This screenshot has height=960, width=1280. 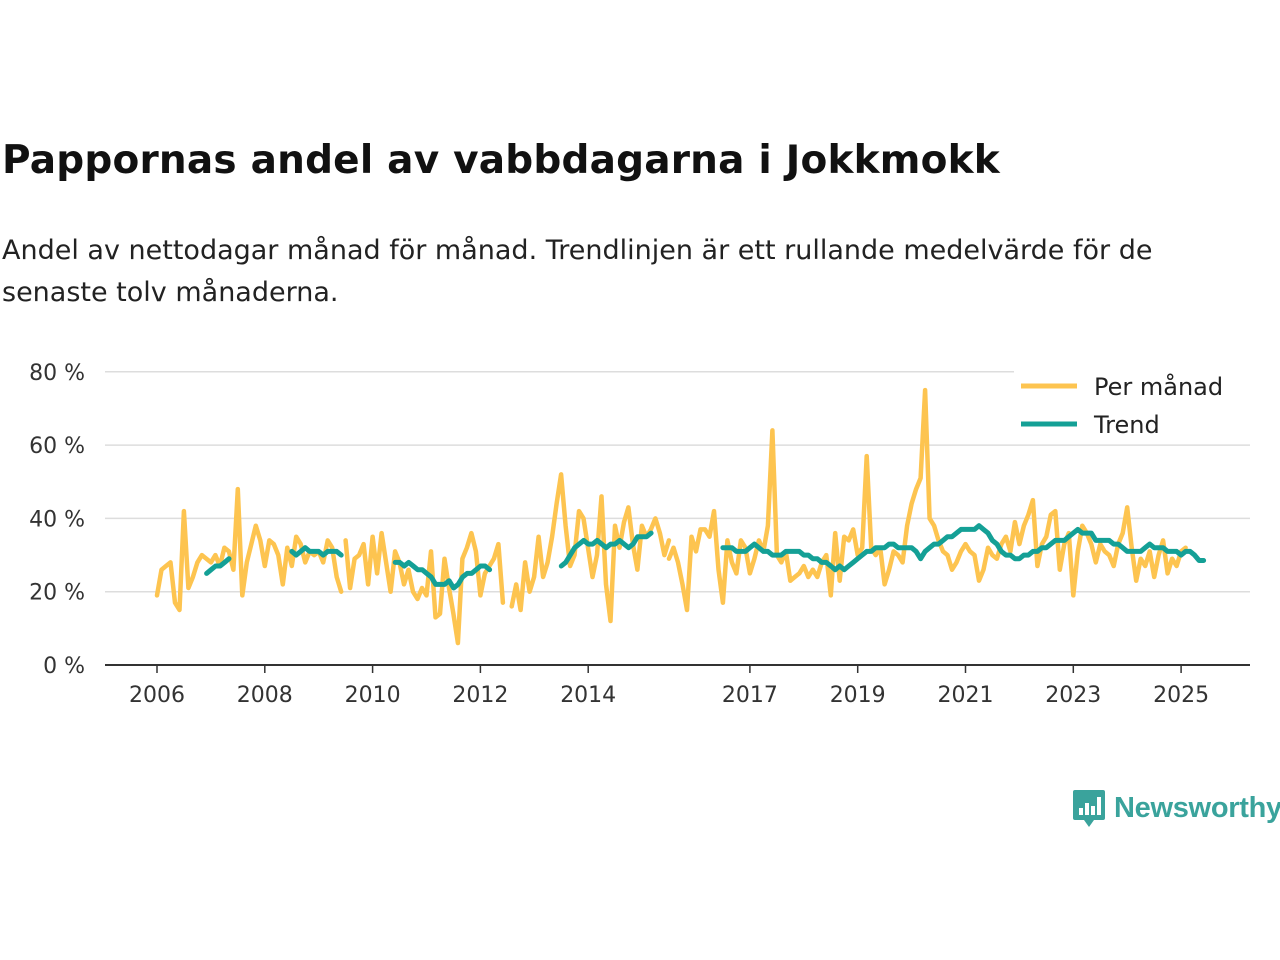 I want to click on legend-label-per-manad: Per månad, so click(x=1158, y=386).